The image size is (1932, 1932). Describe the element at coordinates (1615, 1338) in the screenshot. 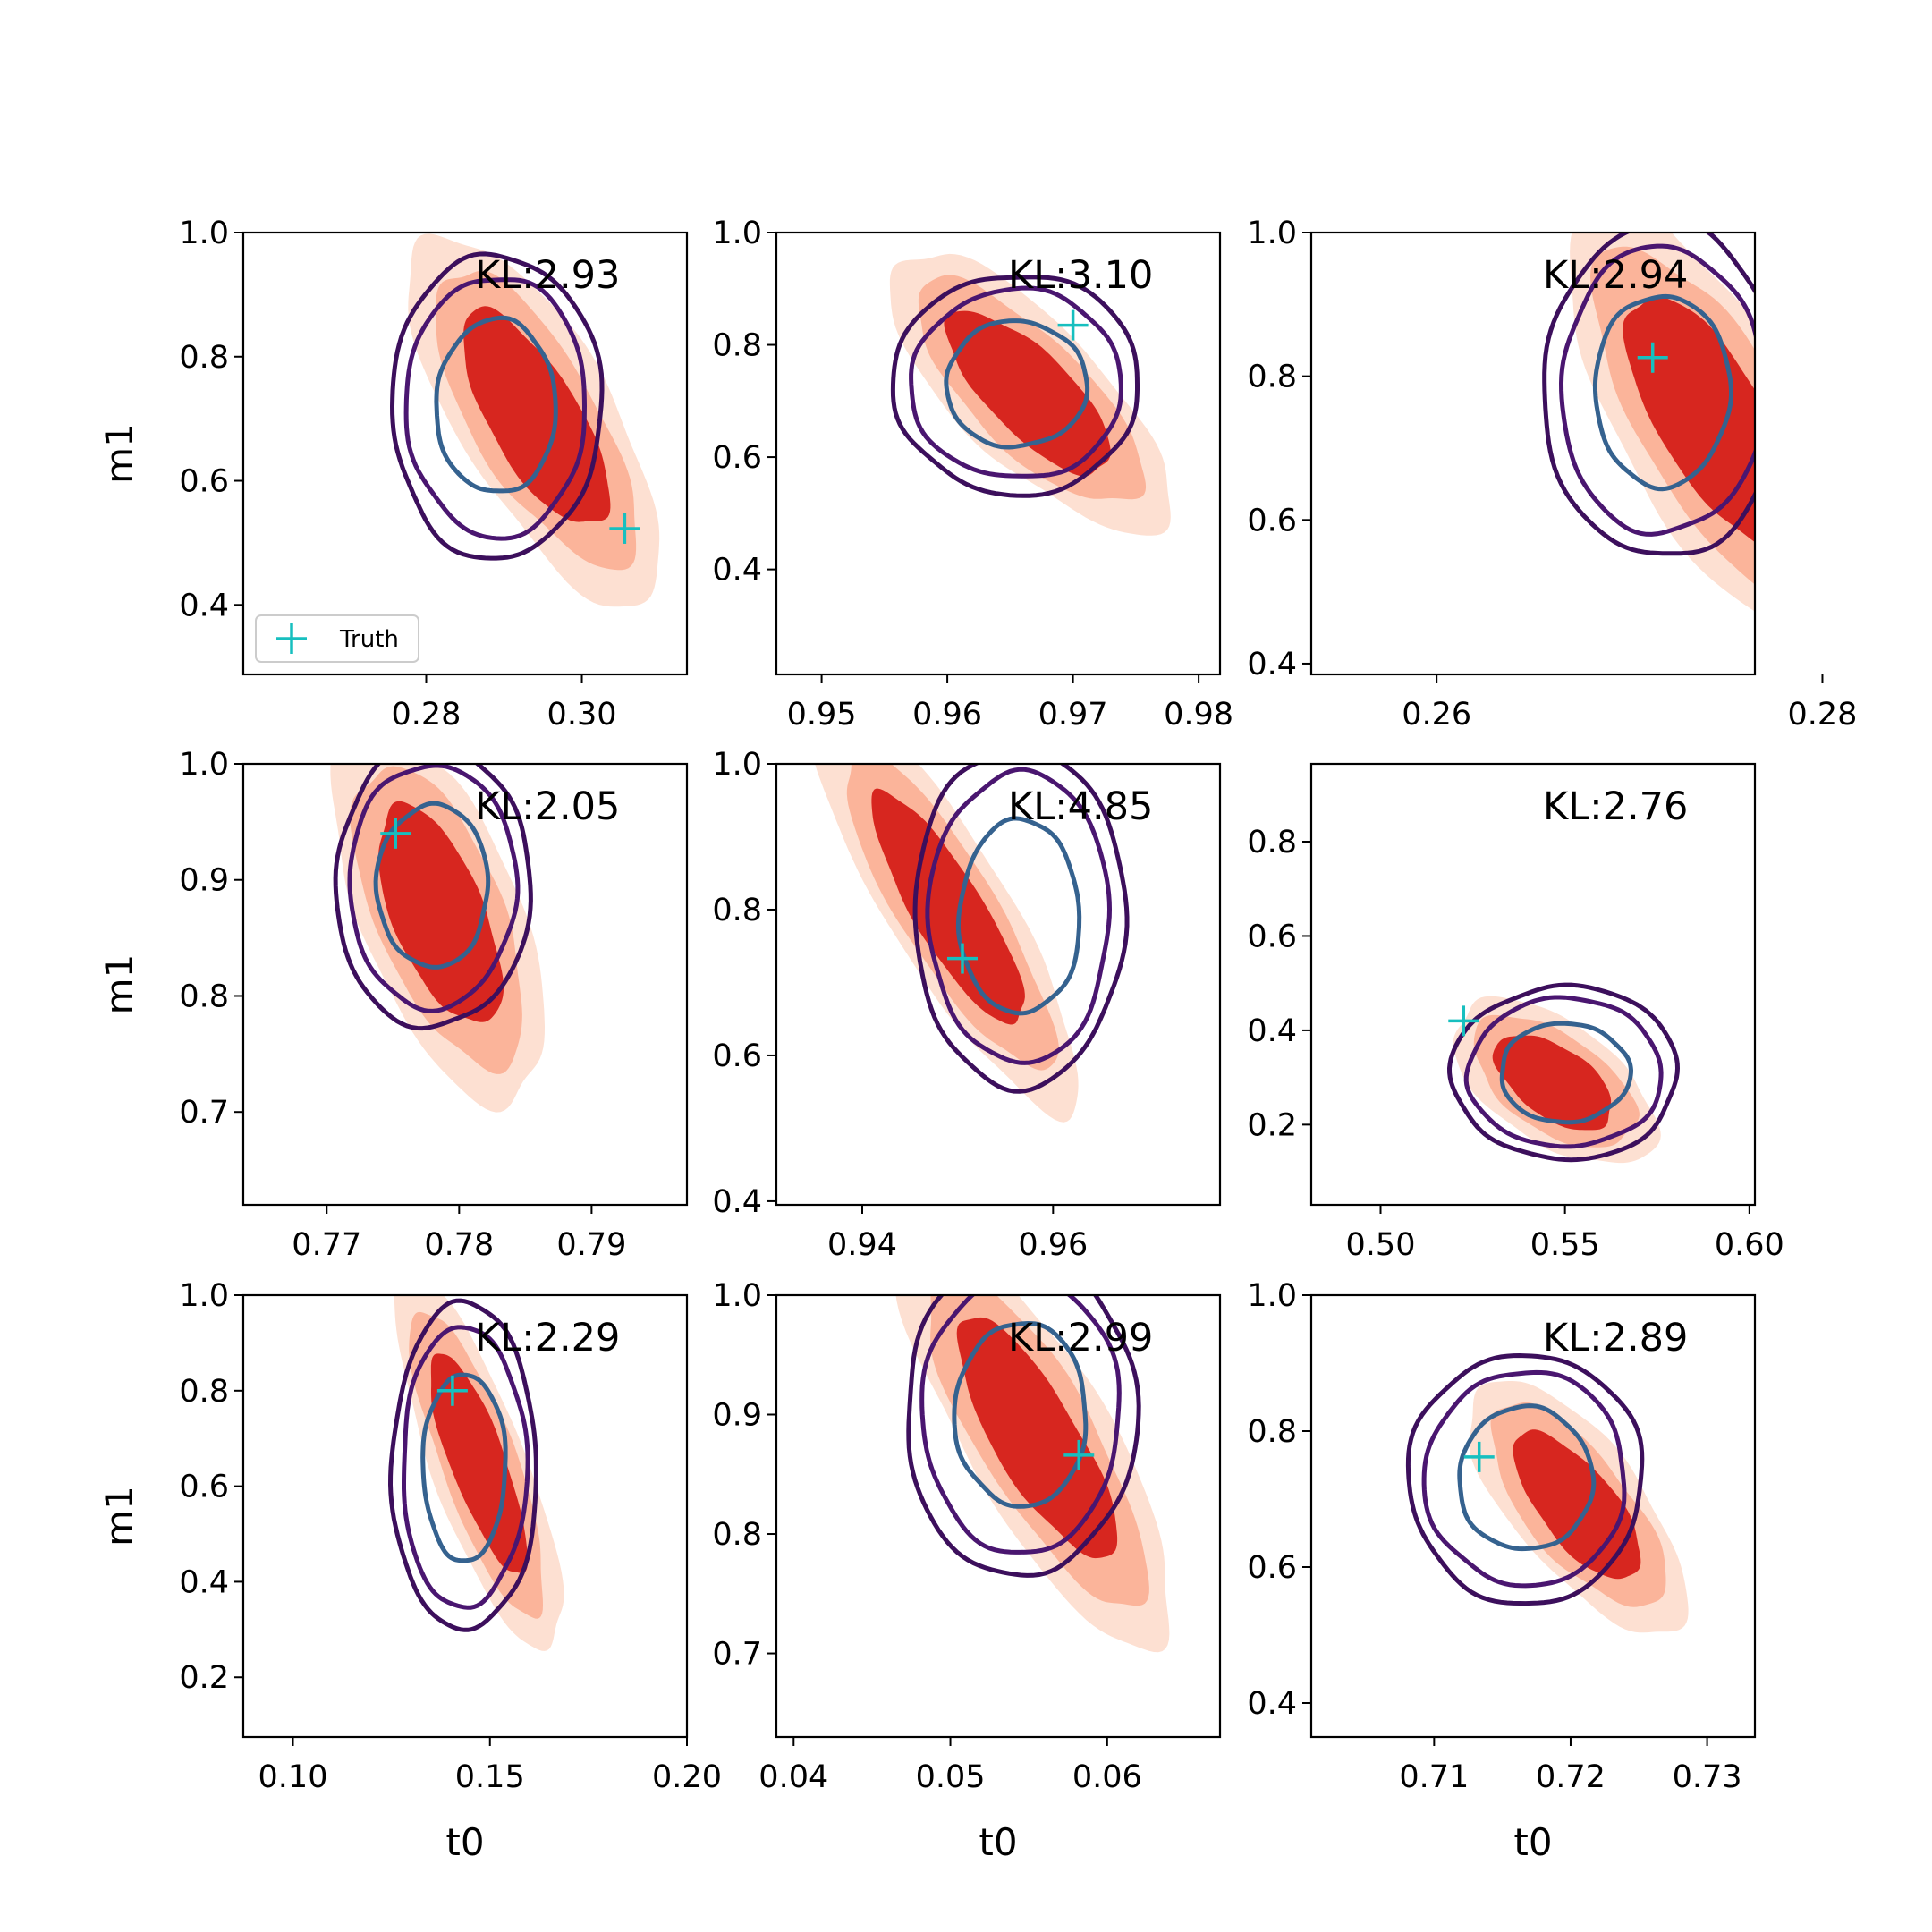

I see `kl-divergence-label: KL:2.89` at that location.